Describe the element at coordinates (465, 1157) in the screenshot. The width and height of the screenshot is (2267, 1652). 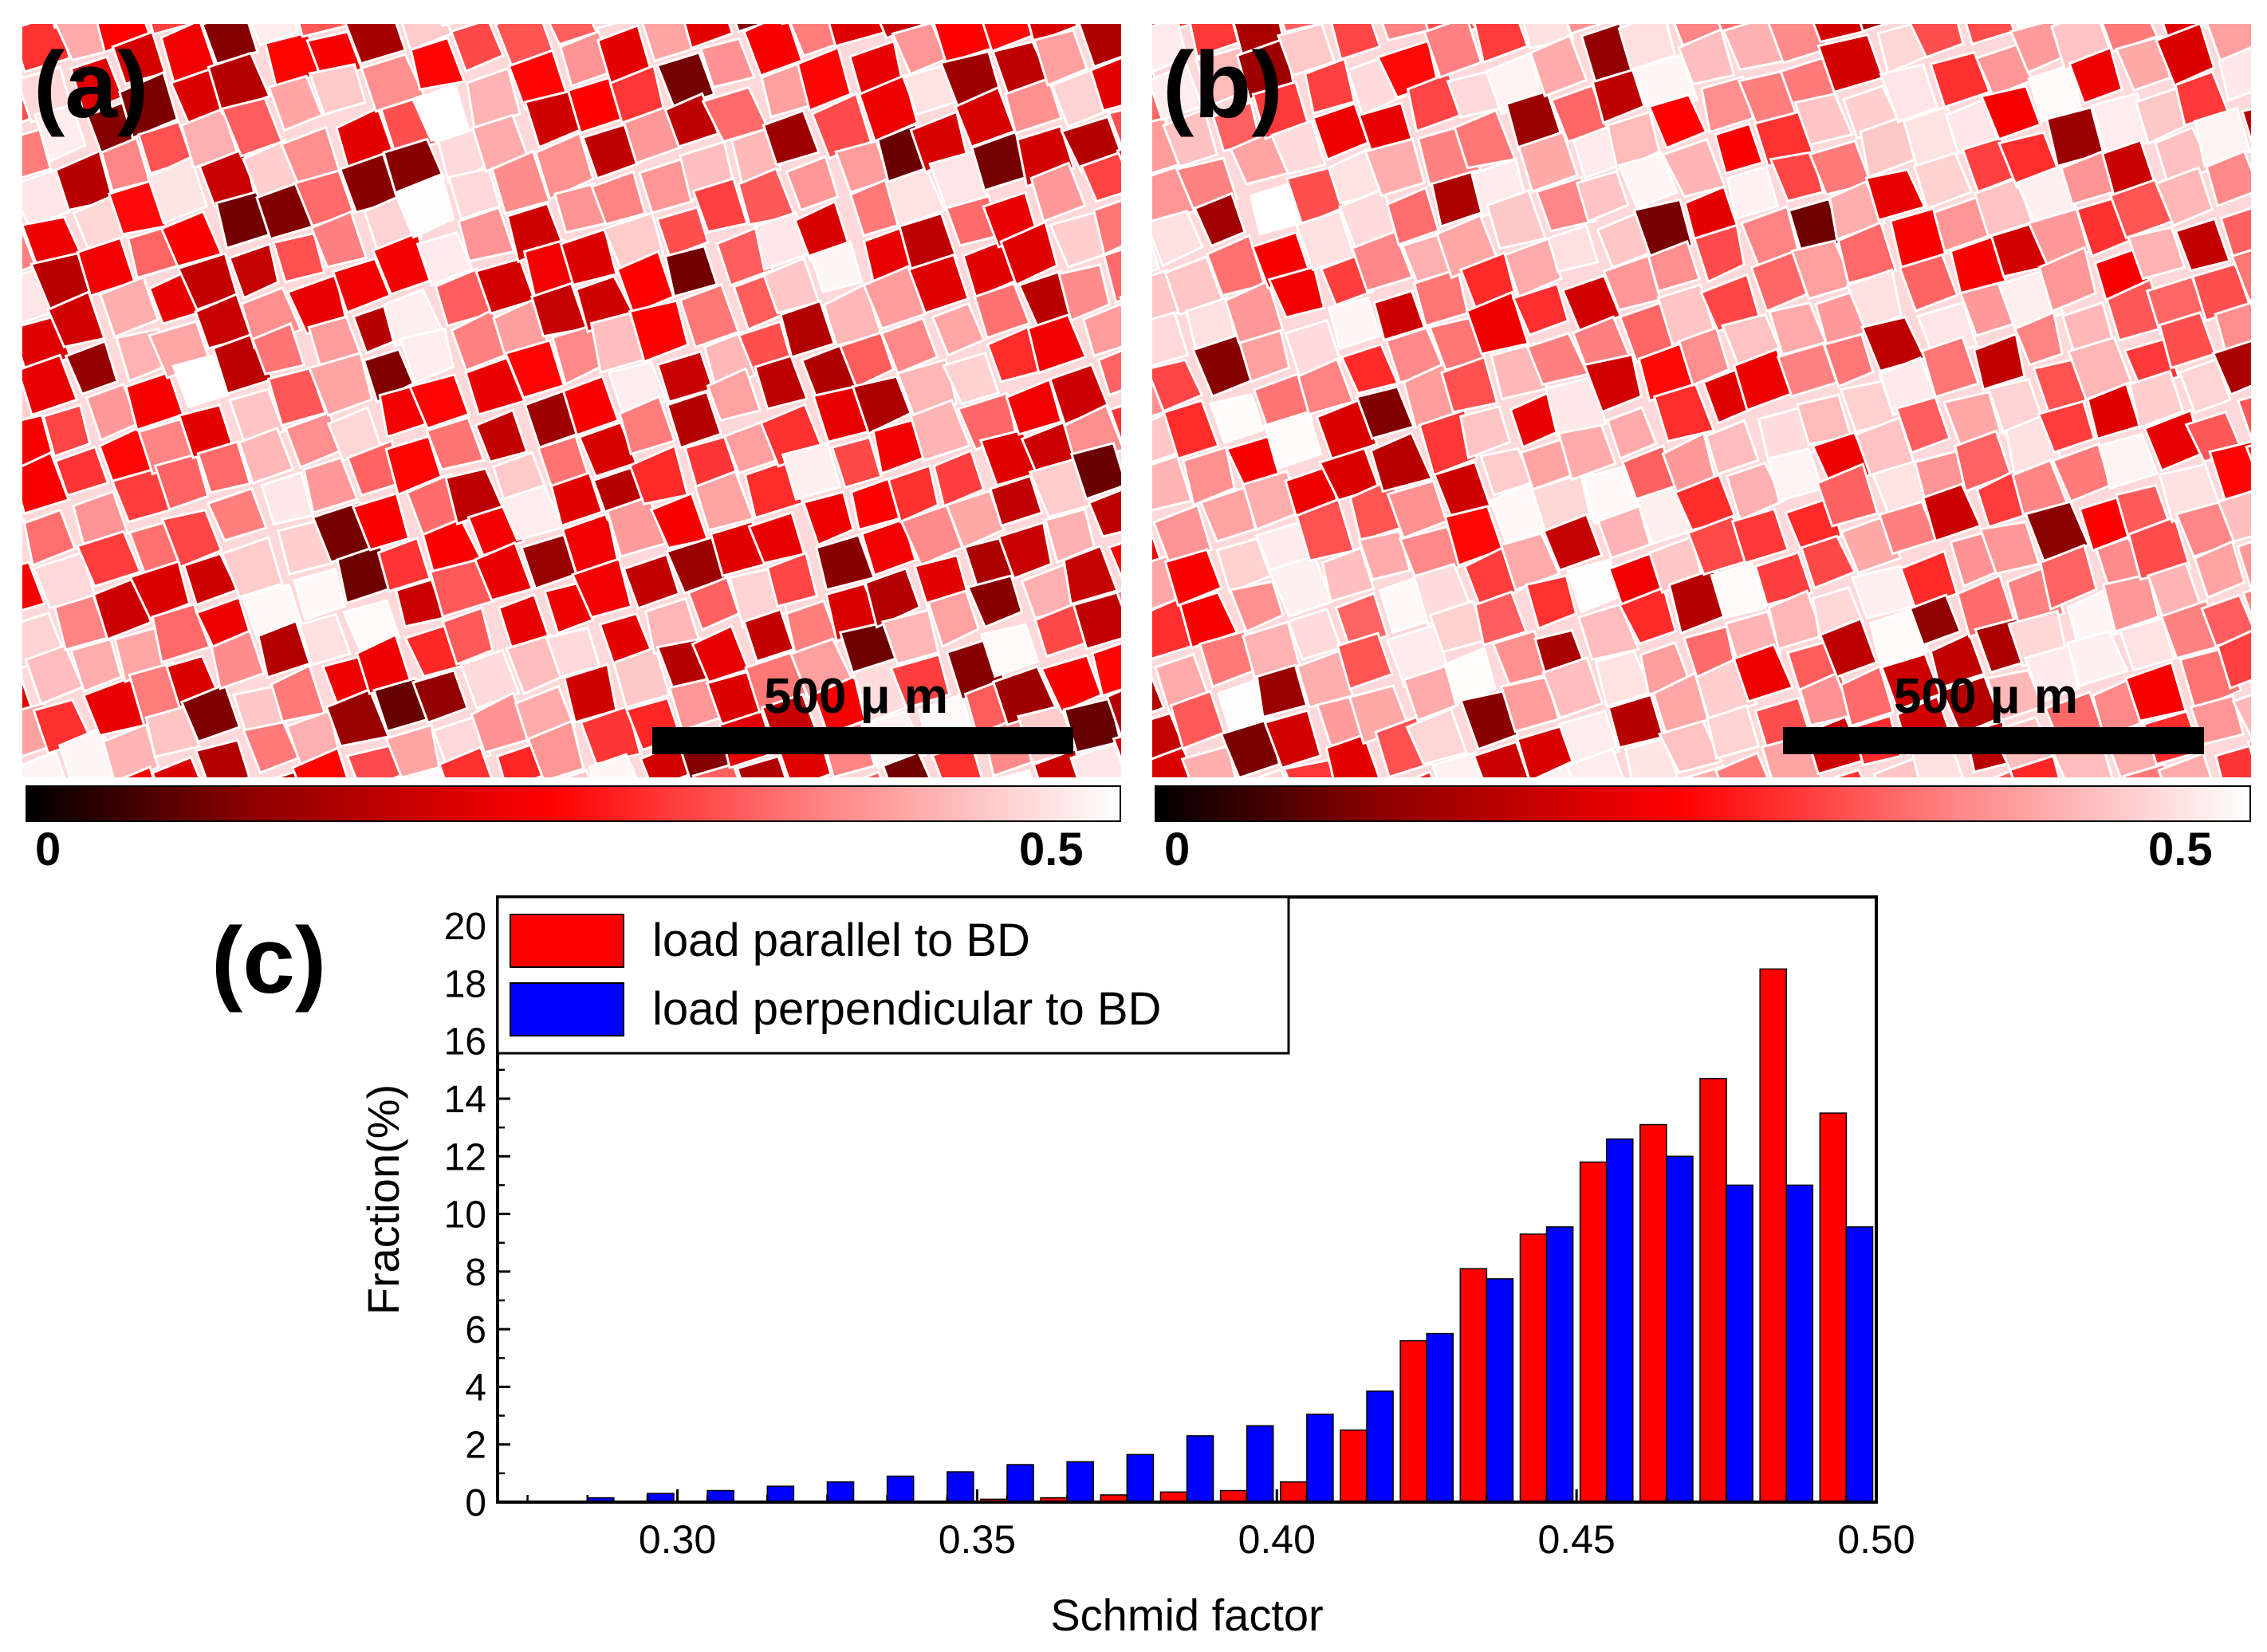
I see `y-tick-label: 12` at that location.